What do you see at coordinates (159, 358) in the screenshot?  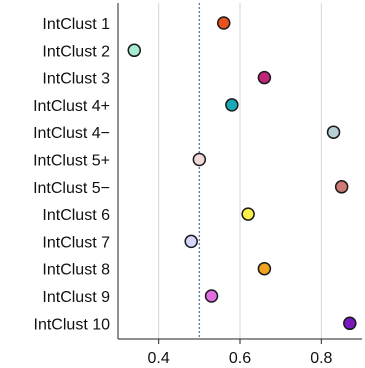 I see `x-tick-label-0: 0.4` at bounding box center [159, 358].